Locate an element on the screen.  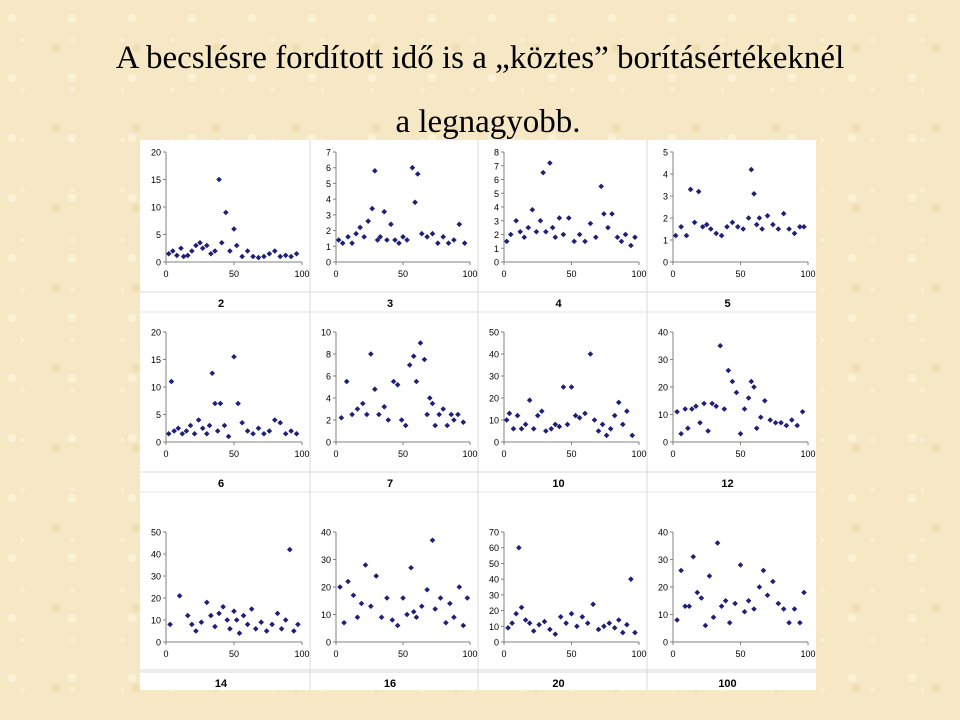
x-tick-label: 50 is located at coordinates (571, 274).